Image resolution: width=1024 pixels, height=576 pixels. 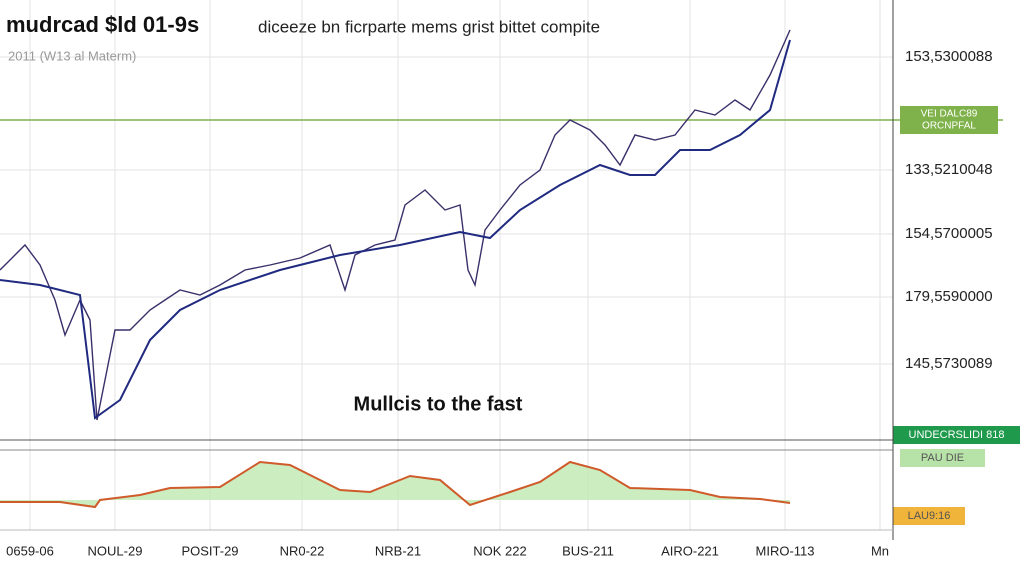 What do you see at coordinates (30, 550) in the screenshot?
I see `x-tick-label: 0659-06` at bounding box center [30, 550].